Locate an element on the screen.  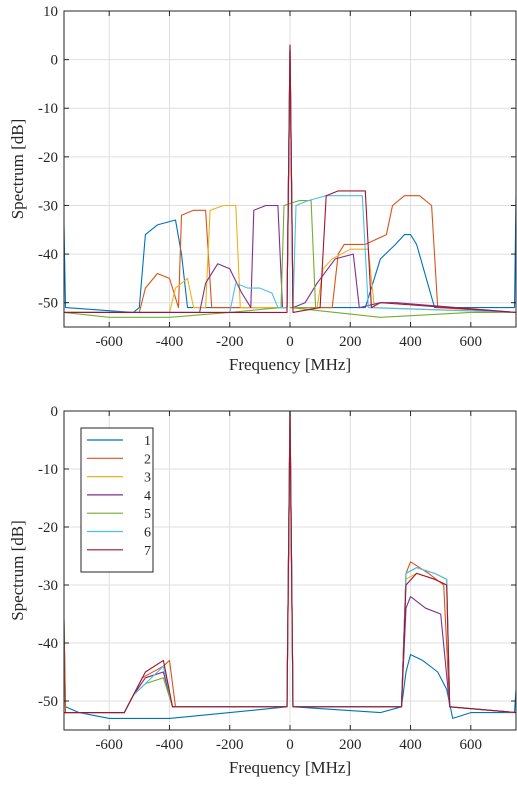
legend-label-3: 3 is located at coordinates (147, 478).